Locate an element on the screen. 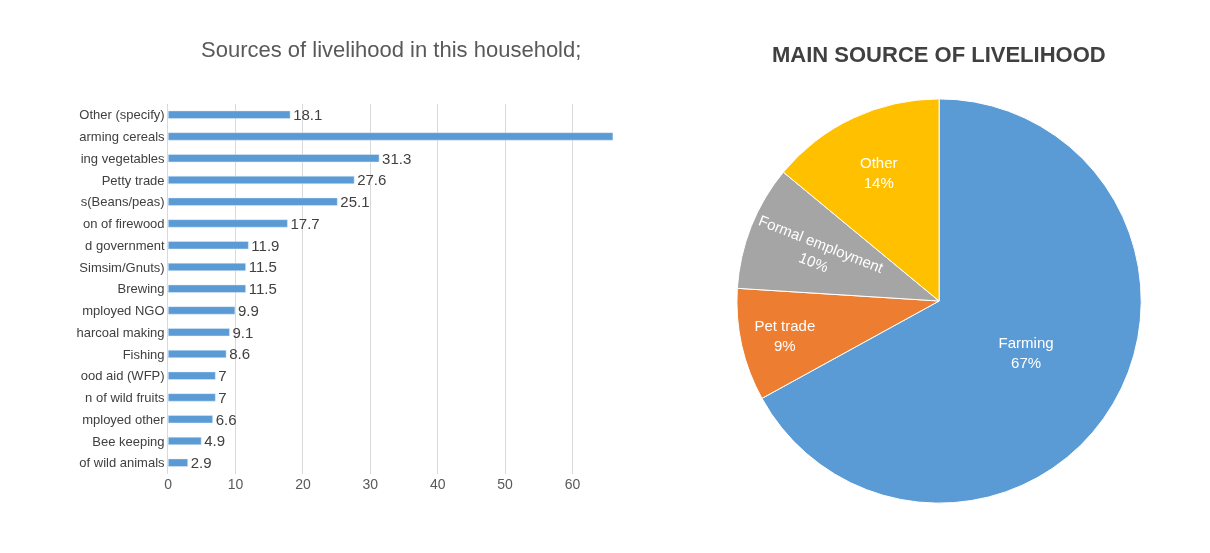 This screenshot has height=553, width=1210. slice-label: Other is located at coordinates (878, 163).